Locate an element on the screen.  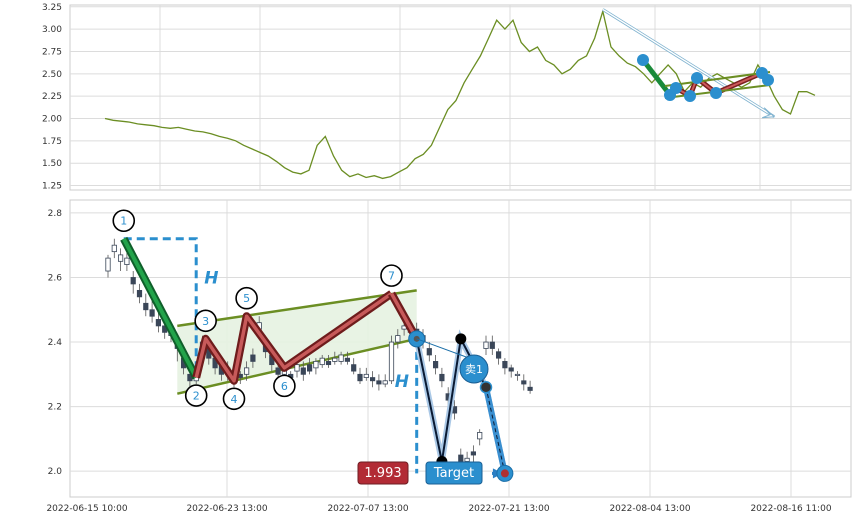
projection-final-leg-dash is located at coordinates (495, 430).